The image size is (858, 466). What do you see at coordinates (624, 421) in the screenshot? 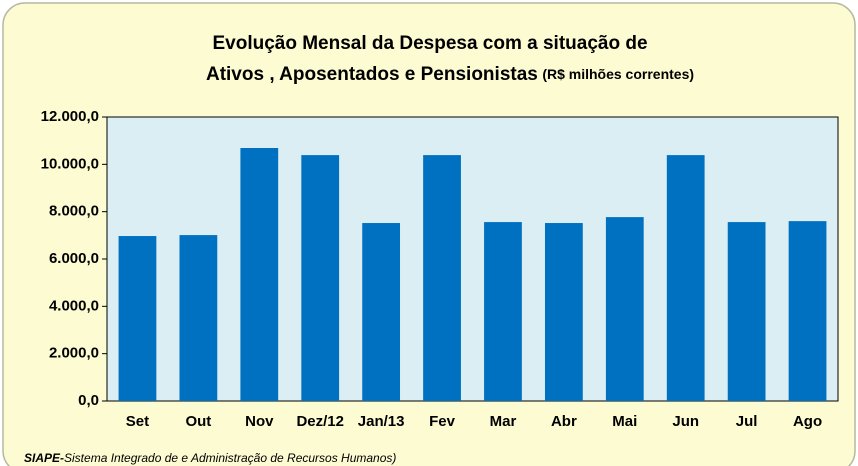
I see `x-tick-label: Mai` at bounding box center [624, 421].